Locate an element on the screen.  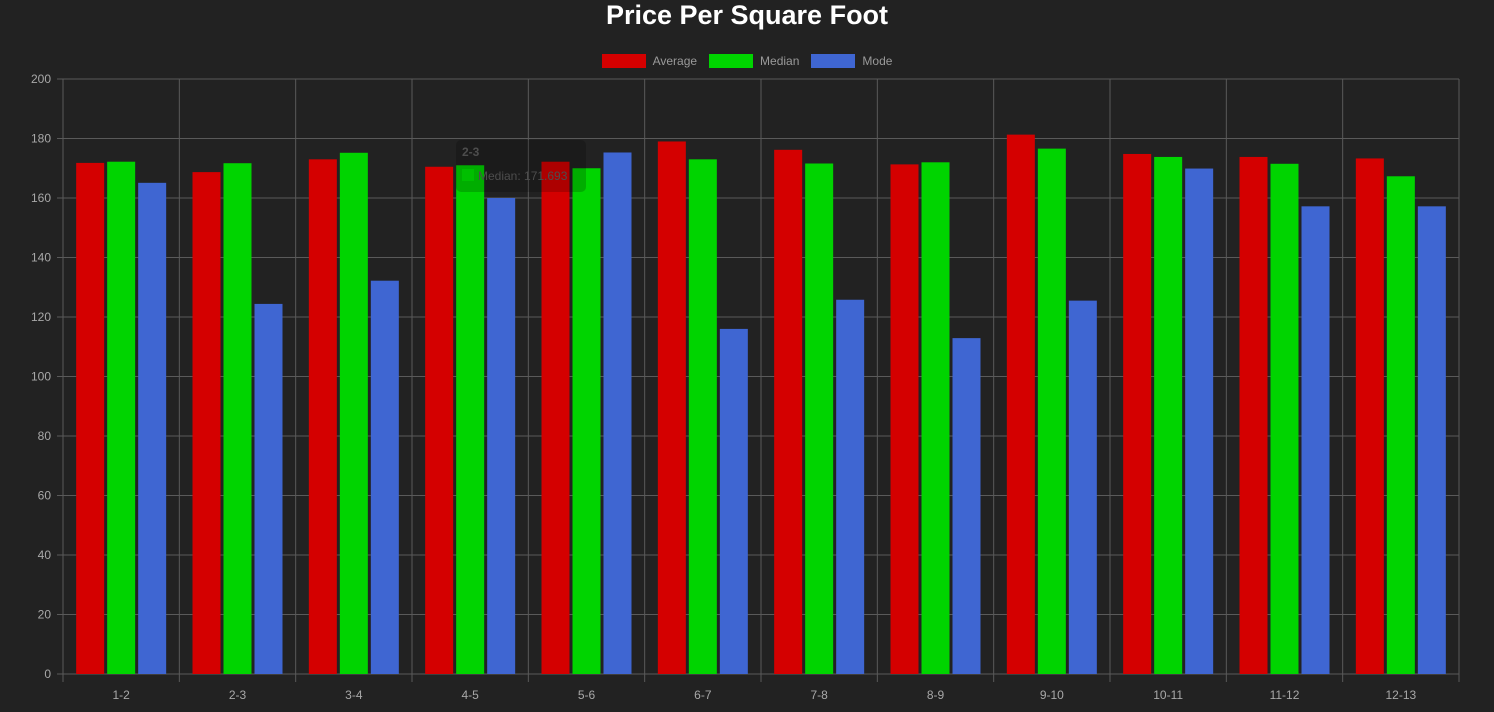
x-tick-label: 3-4 is located at coordinates (354, 695).